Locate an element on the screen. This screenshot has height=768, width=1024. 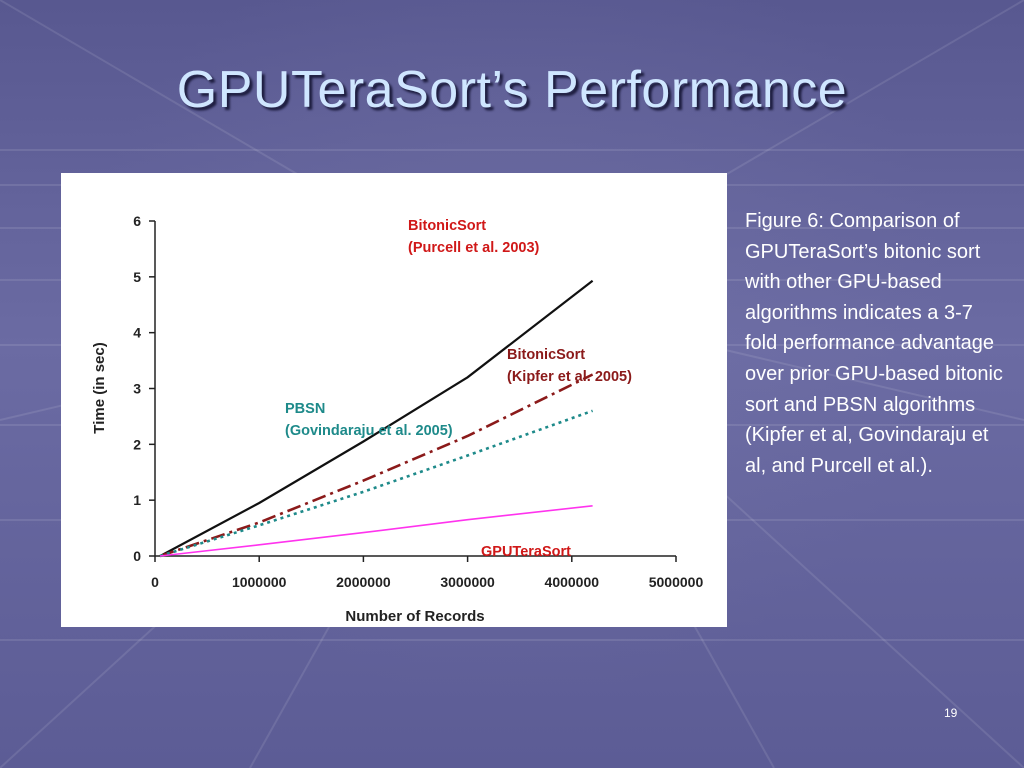
annotation-bitonicsort-purcell: BitonicSort (Purcell et al. 2003) is located at coordinates (474, 237).